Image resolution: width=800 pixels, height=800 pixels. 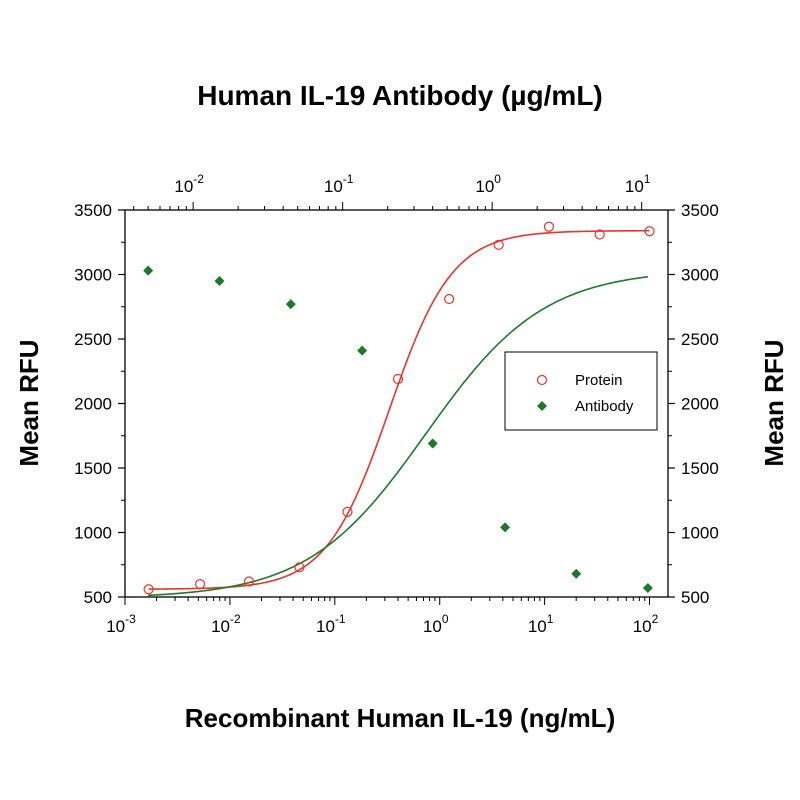 I want to click on legend-box, so click(x=581, y=391).